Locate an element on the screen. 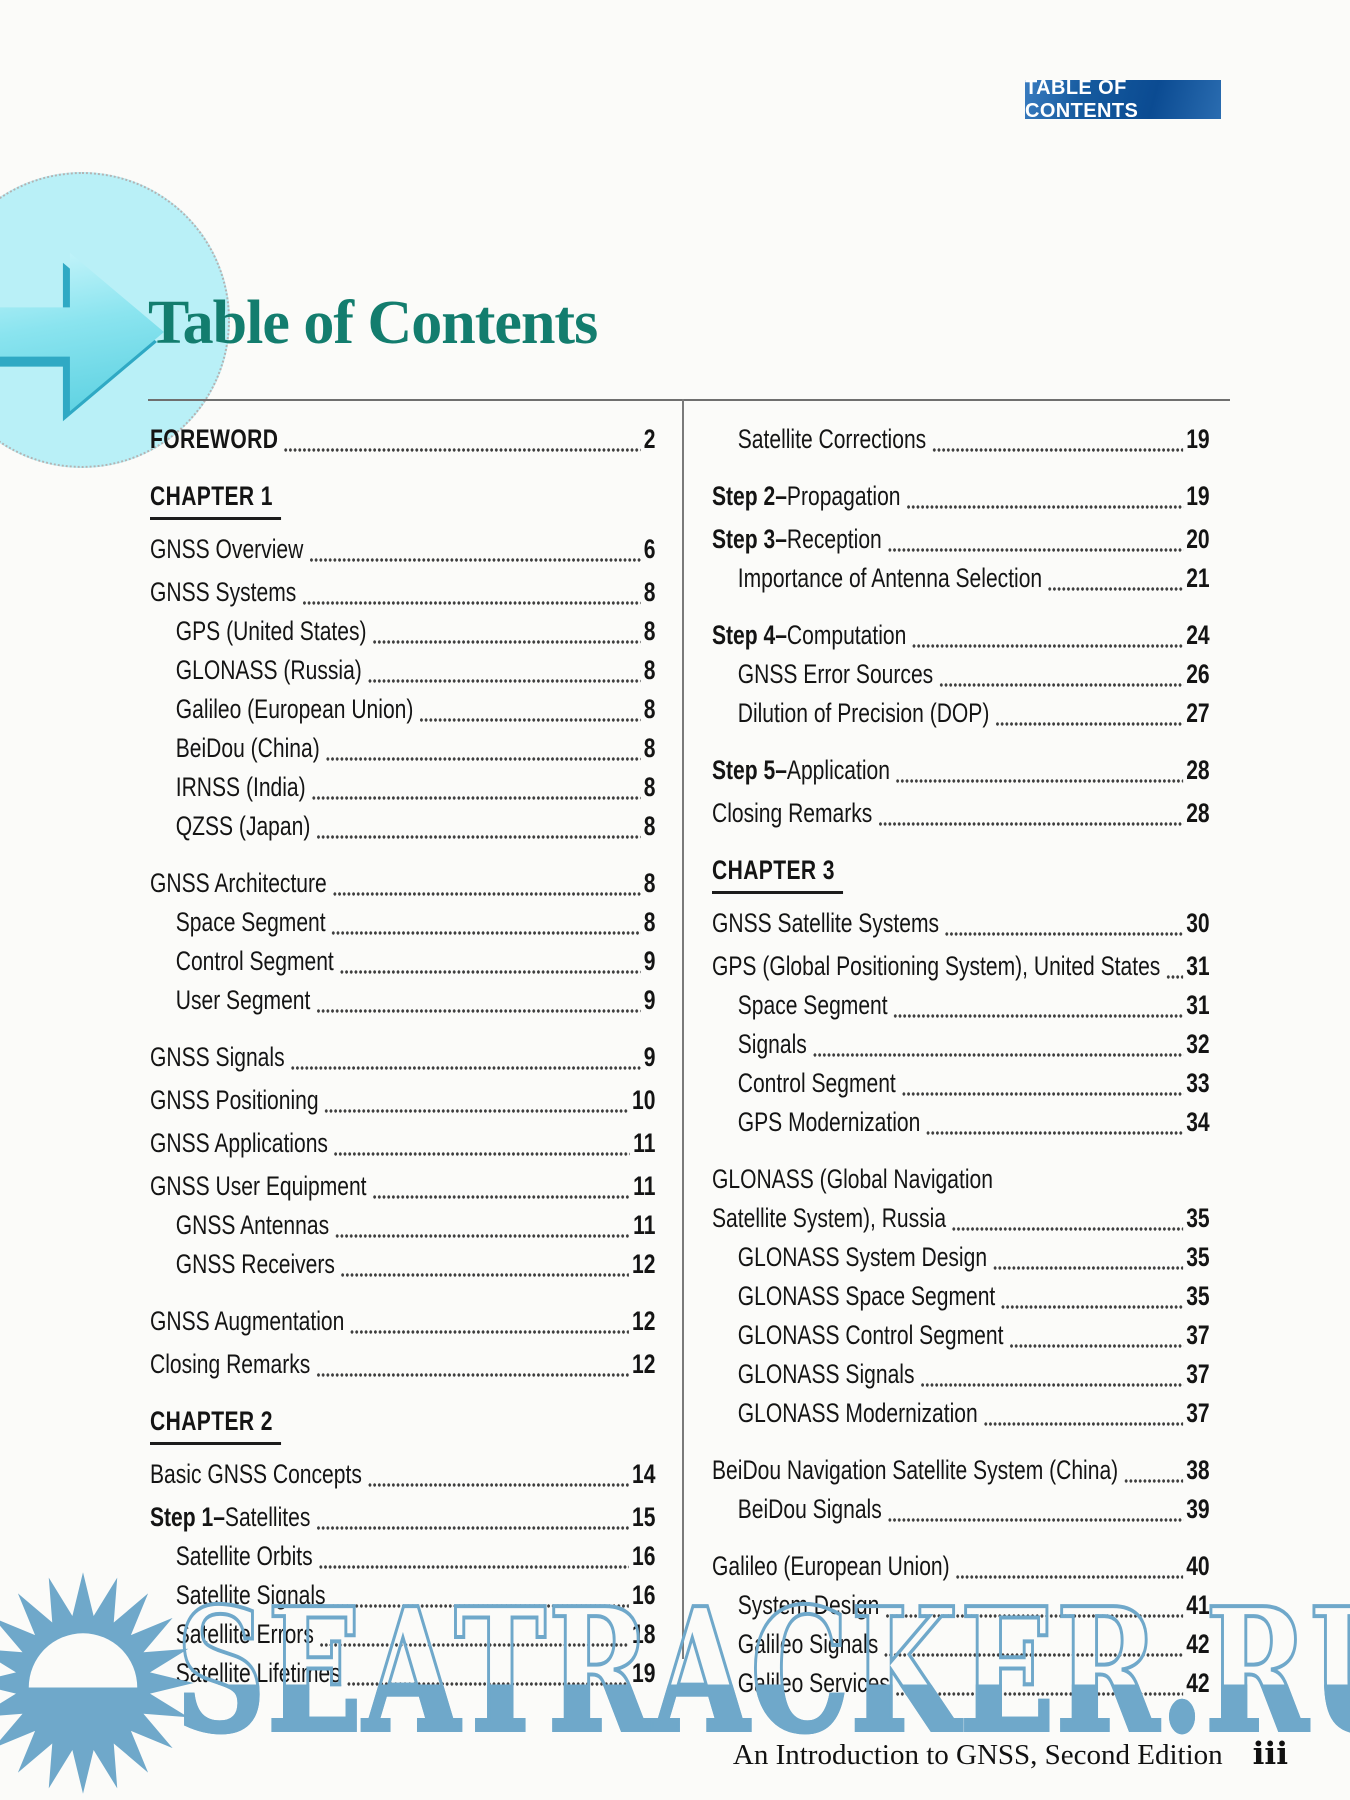 This screenshot has width=1350, height=1800. toc-entry-page: 33 is located at coordinates (1198, 1083).